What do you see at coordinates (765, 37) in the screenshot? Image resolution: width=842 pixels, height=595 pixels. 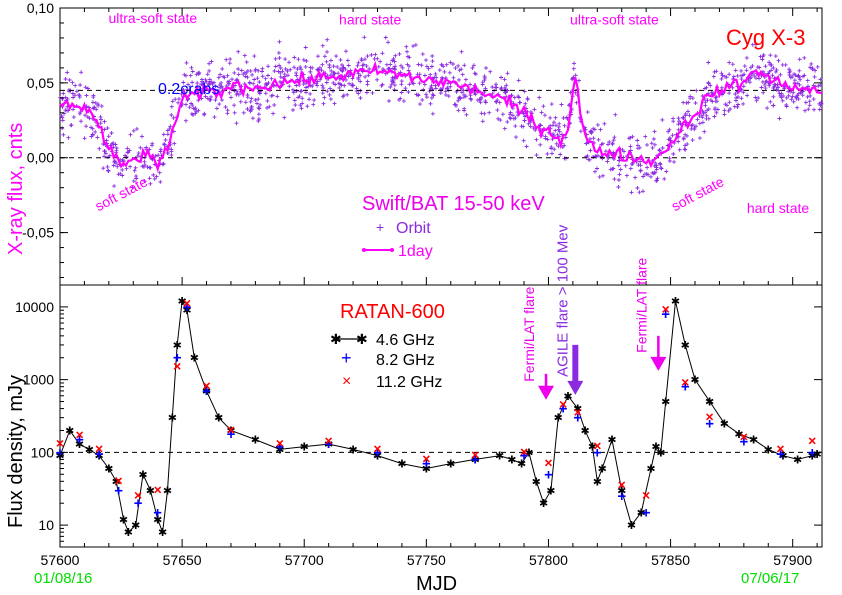 I see `source-name: Cyg X-3` at bounding box center [765, 37].